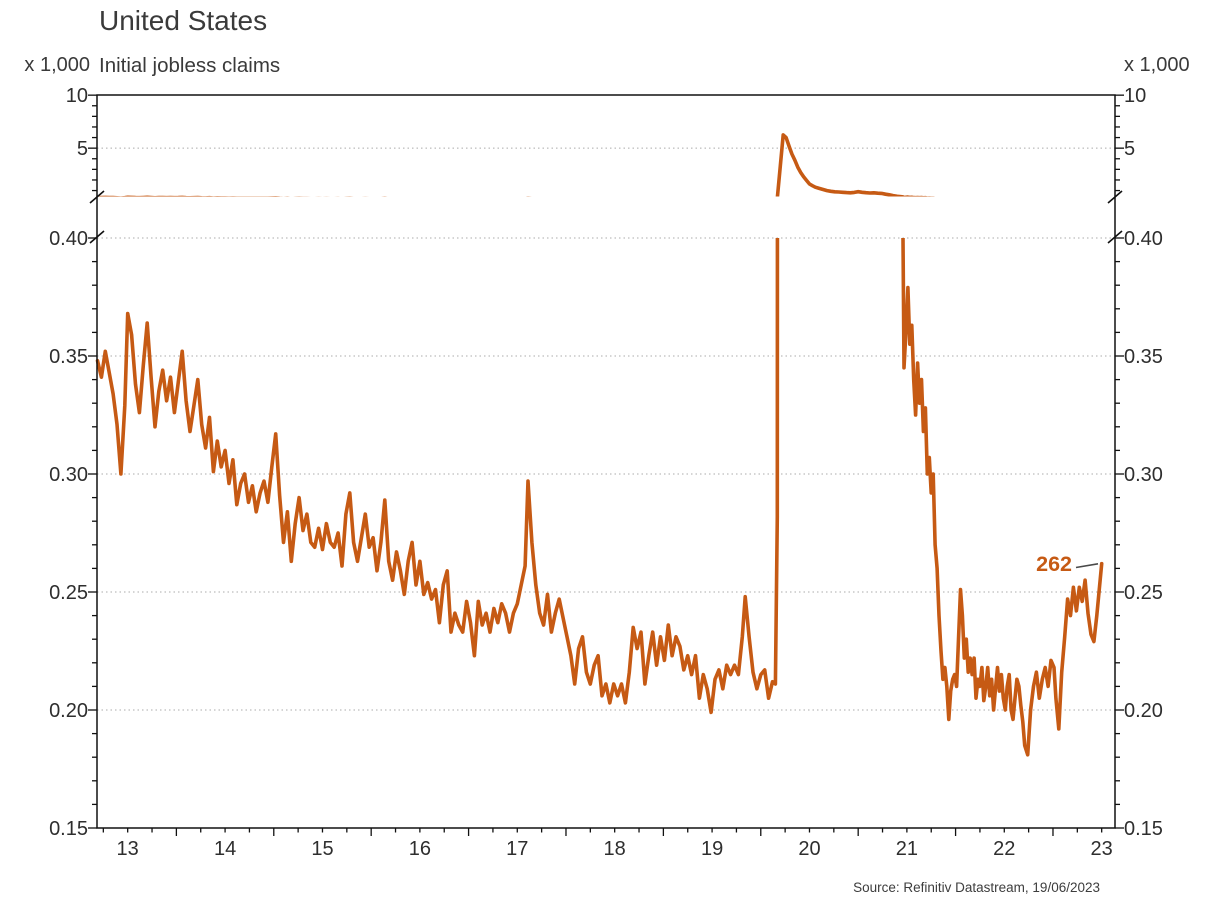 Image resolution: width=1212 pixels, height=906 pixels. What do you see at coordinates (1143, 829) in the screenshot?
I see `y-tick-label-right: 0.15` at bounding box center [1143, 829].